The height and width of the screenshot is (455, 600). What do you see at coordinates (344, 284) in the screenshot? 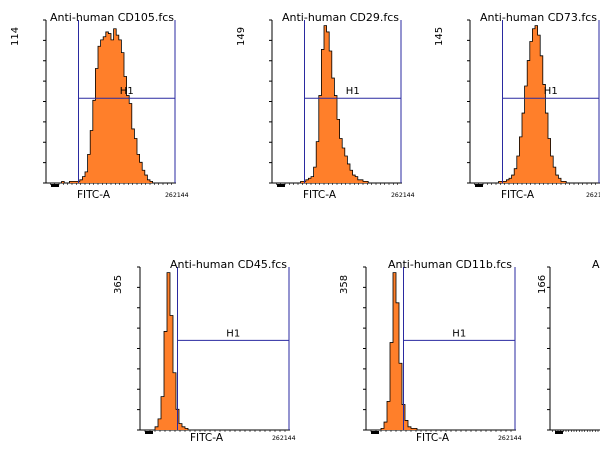
I see `y-max-label: 358` at bounding box center [344, 284].